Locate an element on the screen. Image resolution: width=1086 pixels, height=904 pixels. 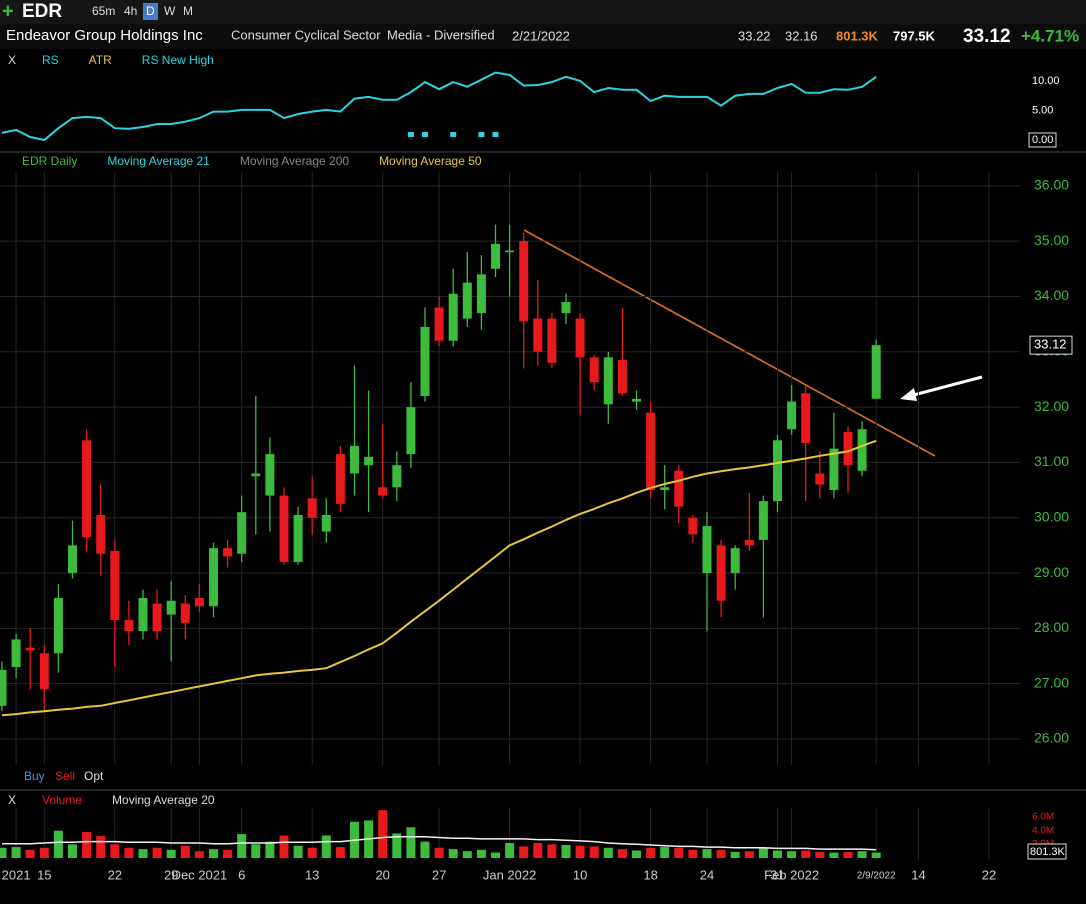
interval: D is located at coordinates (150, 11).